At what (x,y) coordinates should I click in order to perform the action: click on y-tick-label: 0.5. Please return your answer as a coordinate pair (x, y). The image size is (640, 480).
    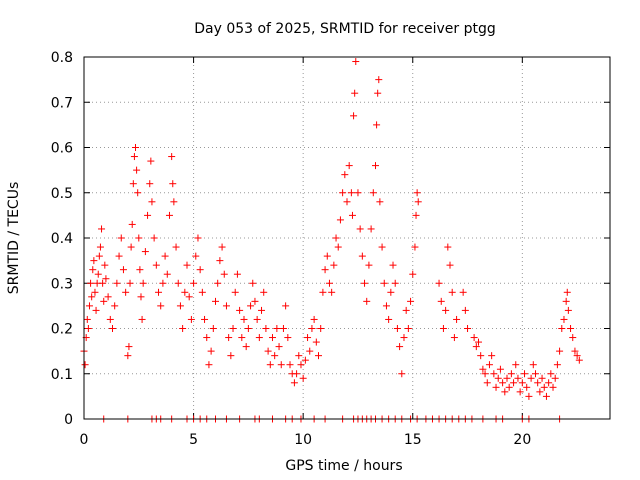
    Looking at the image, I should click on (62, 194).